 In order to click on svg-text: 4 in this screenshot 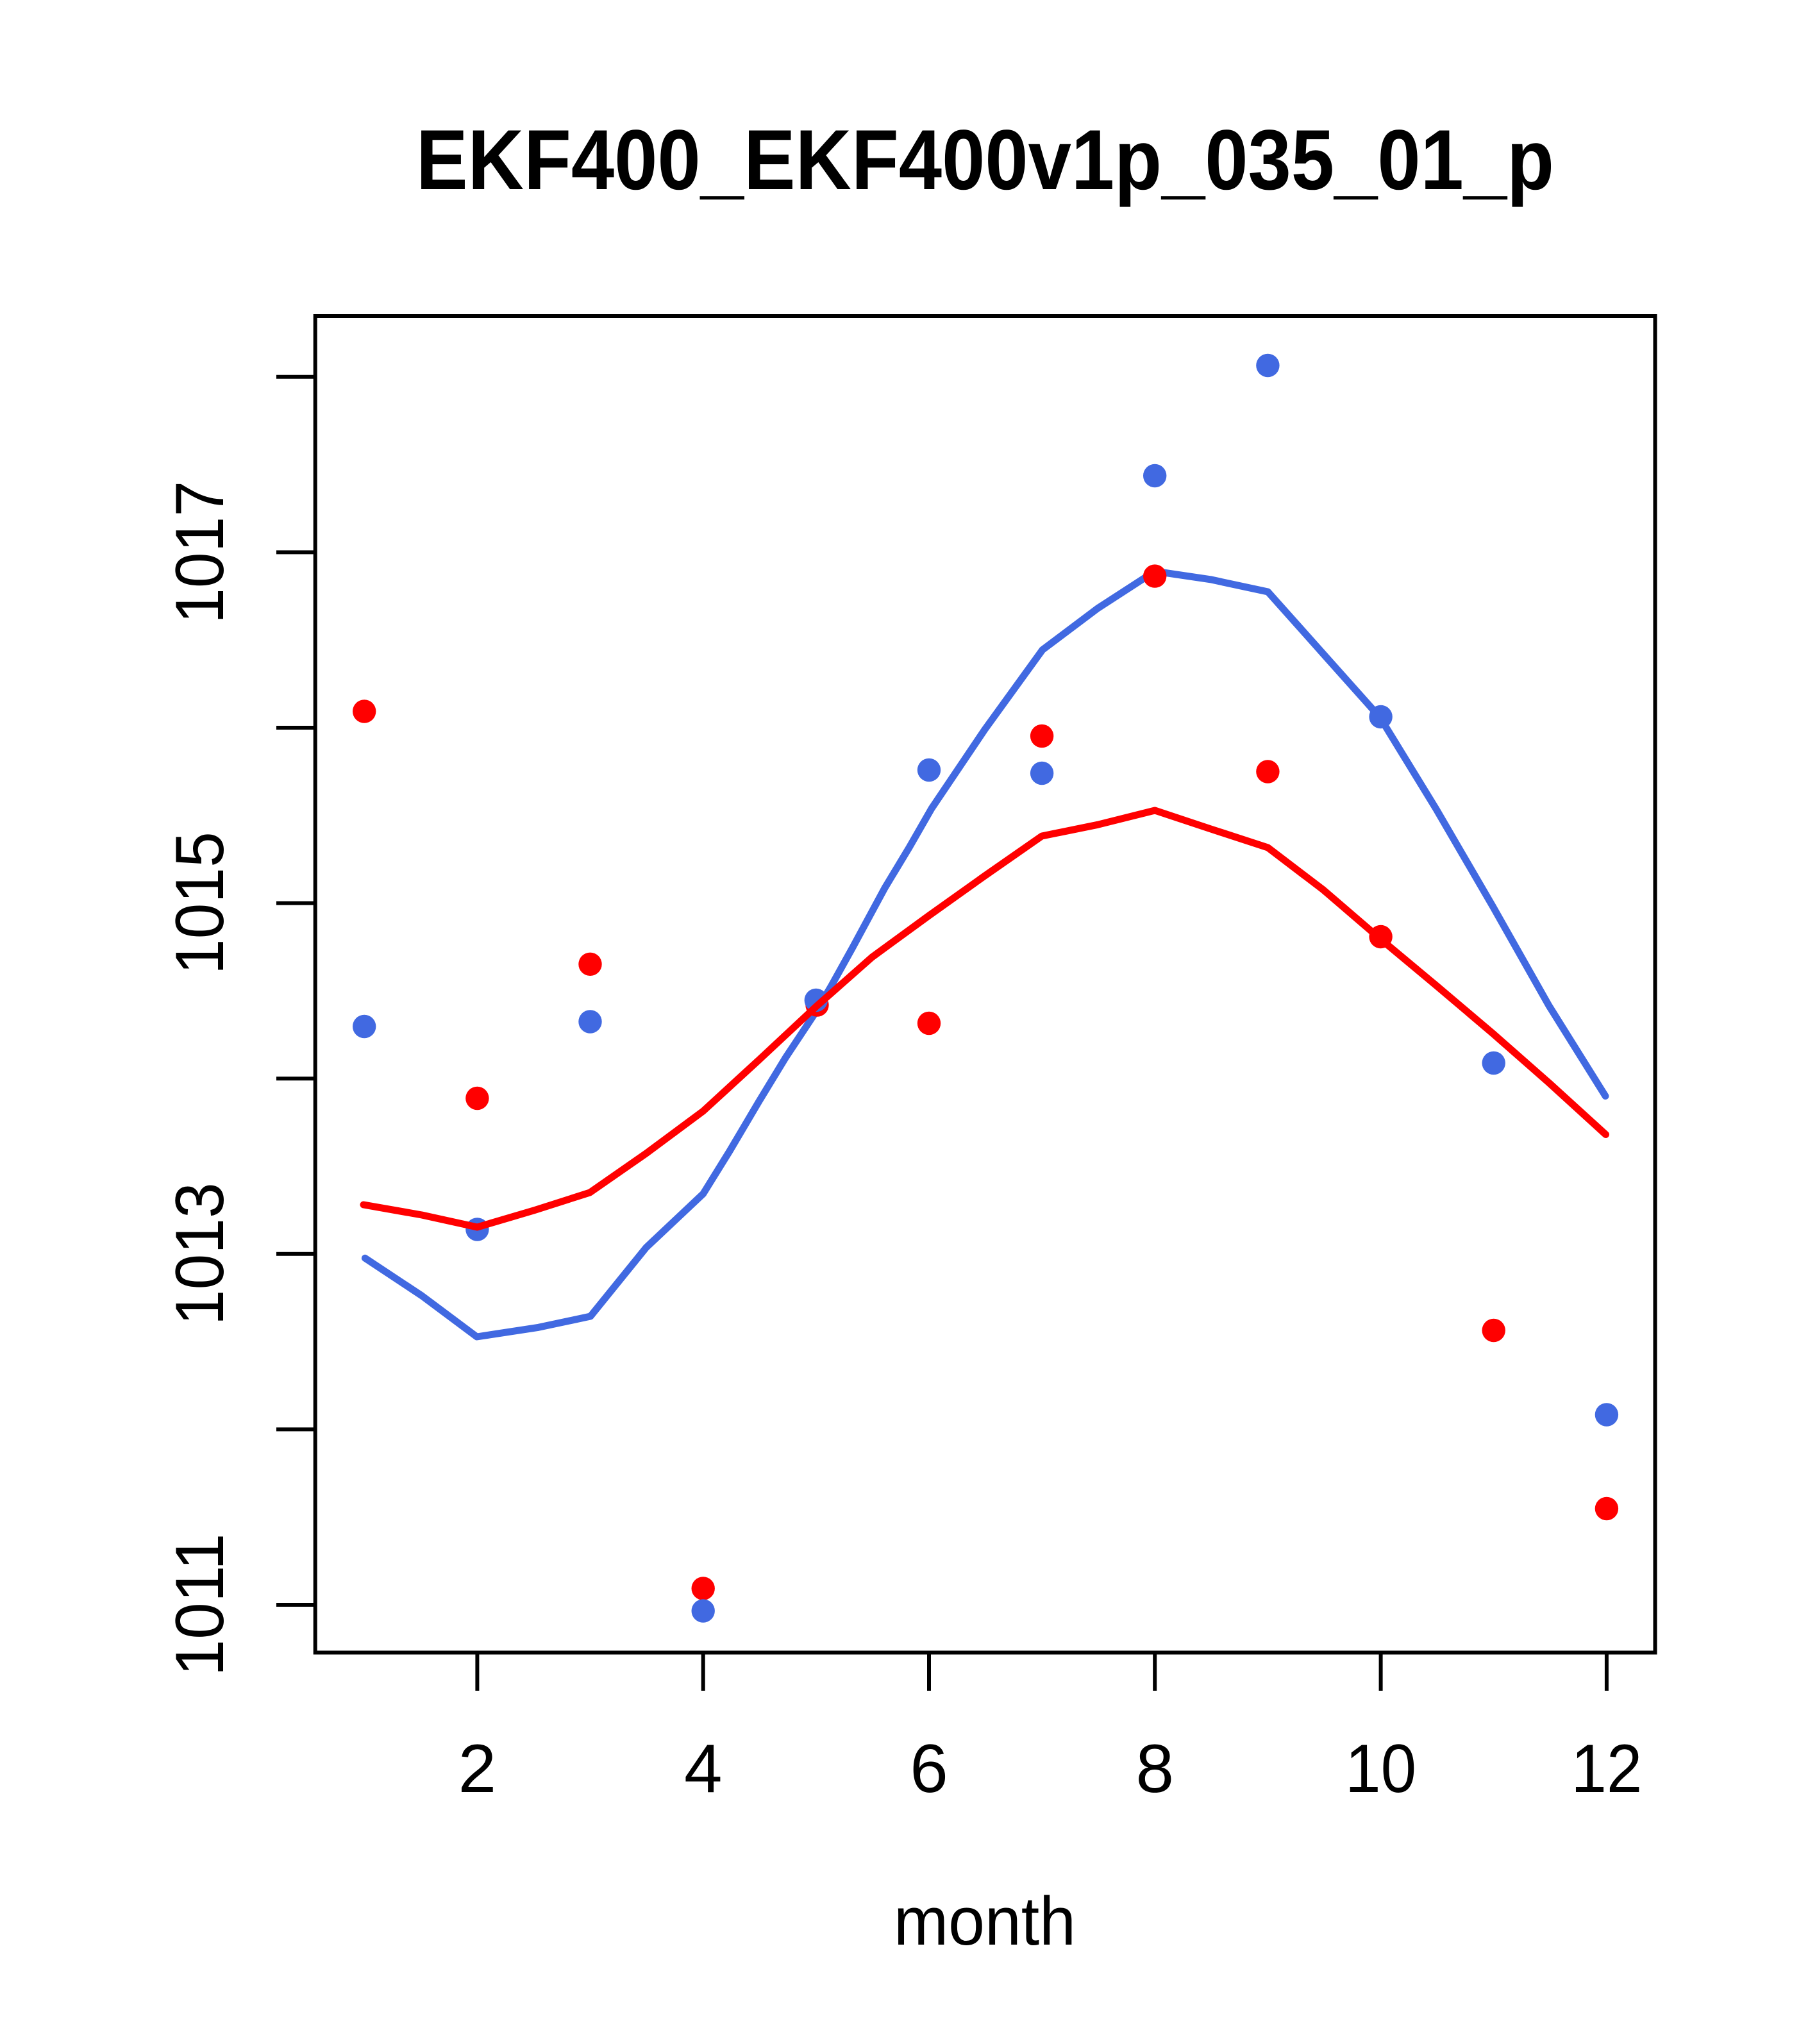, I will do `click(703, 1768)`.